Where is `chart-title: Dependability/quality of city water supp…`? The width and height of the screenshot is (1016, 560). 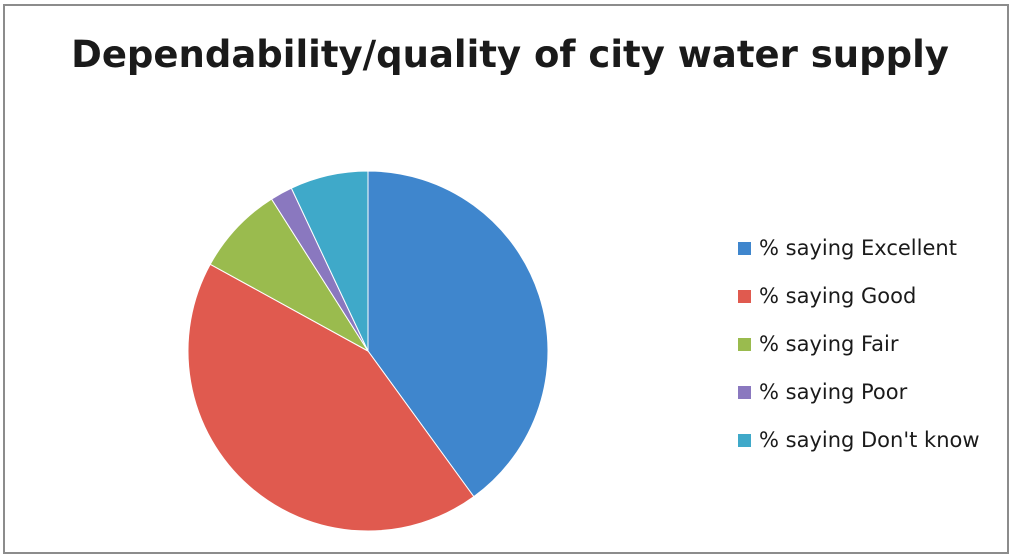
chart-title: Dependability/quality of city water supp… is located at coordinates (510, 54).